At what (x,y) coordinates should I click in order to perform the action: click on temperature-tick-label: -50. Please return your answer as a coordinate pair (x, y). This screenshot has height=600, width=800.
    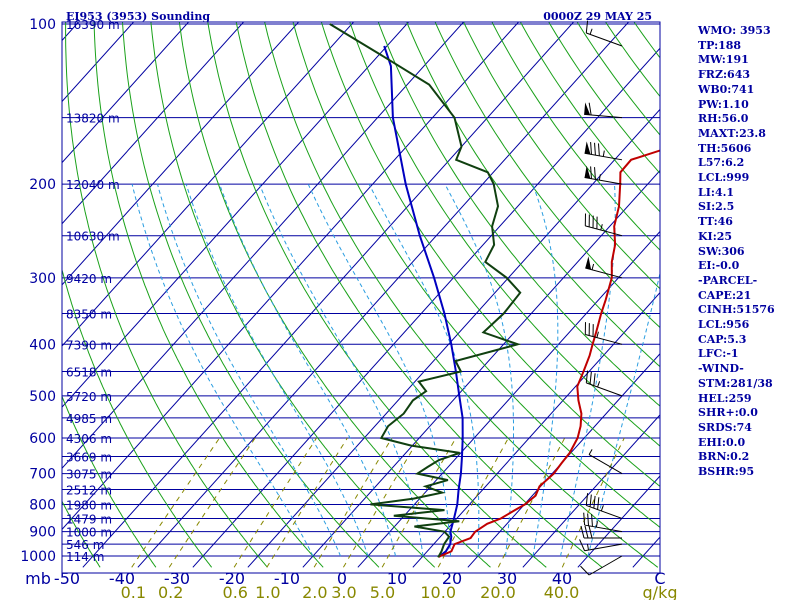
    Looking at the image, I should click on (67, 578).